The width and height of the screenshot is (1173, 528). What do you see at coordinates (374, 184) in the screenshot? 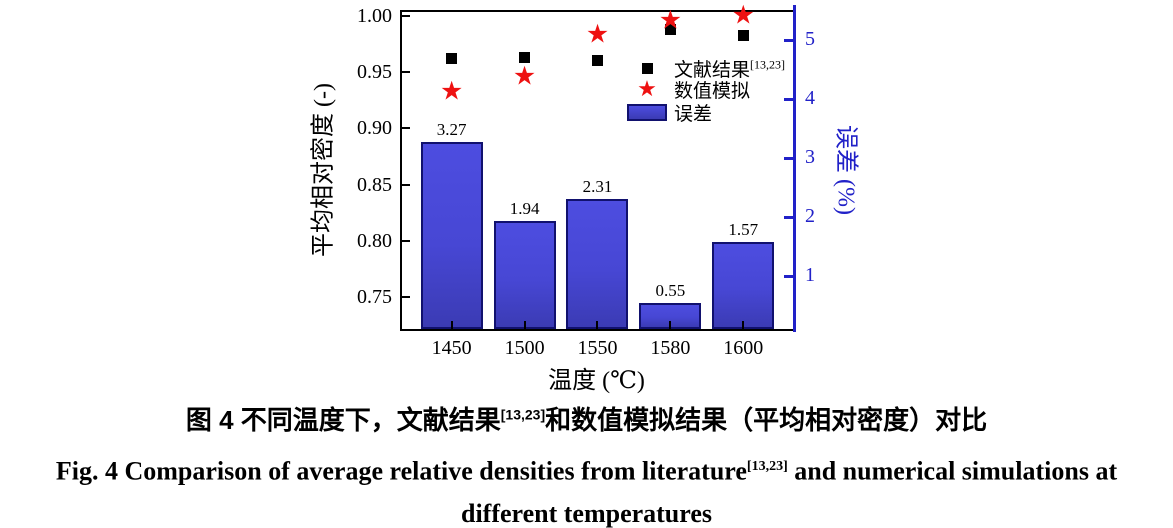
I see `left-axis-tick-label: 0.85` at bounding box center [374, 184].